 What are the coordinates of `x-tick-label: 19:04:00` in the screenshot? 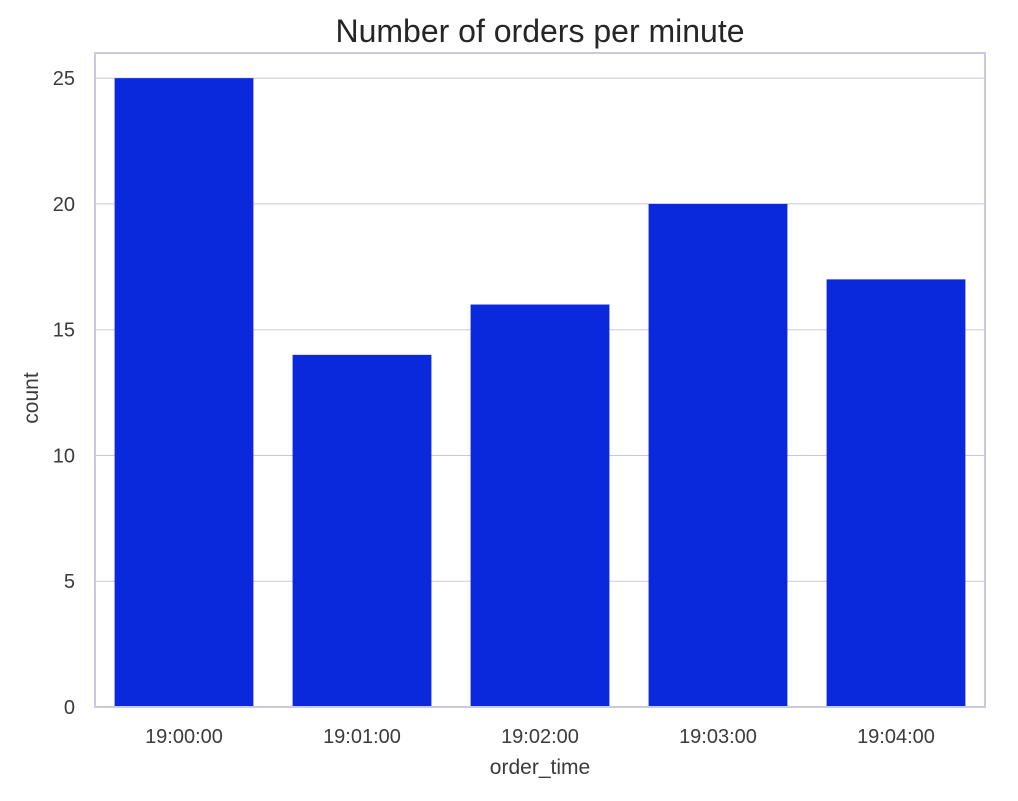 It's located at (896, 737).